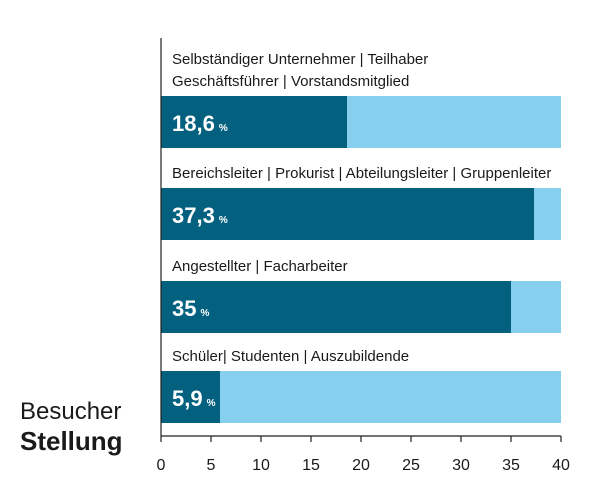  What do you see at coordinates (261, 465) in the screenshot?
I see `x-tick-label: 10` at bounding box center [261, 465].